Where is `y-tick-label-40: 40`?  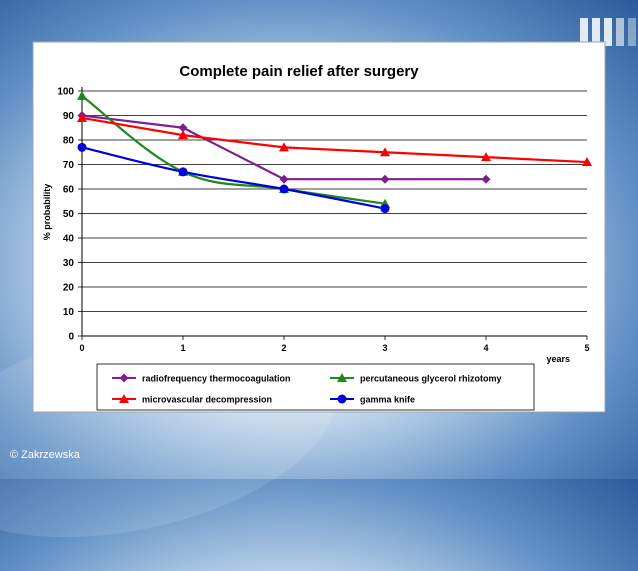
y-tick-label-40: 40 is located at coordinates (69, 239).